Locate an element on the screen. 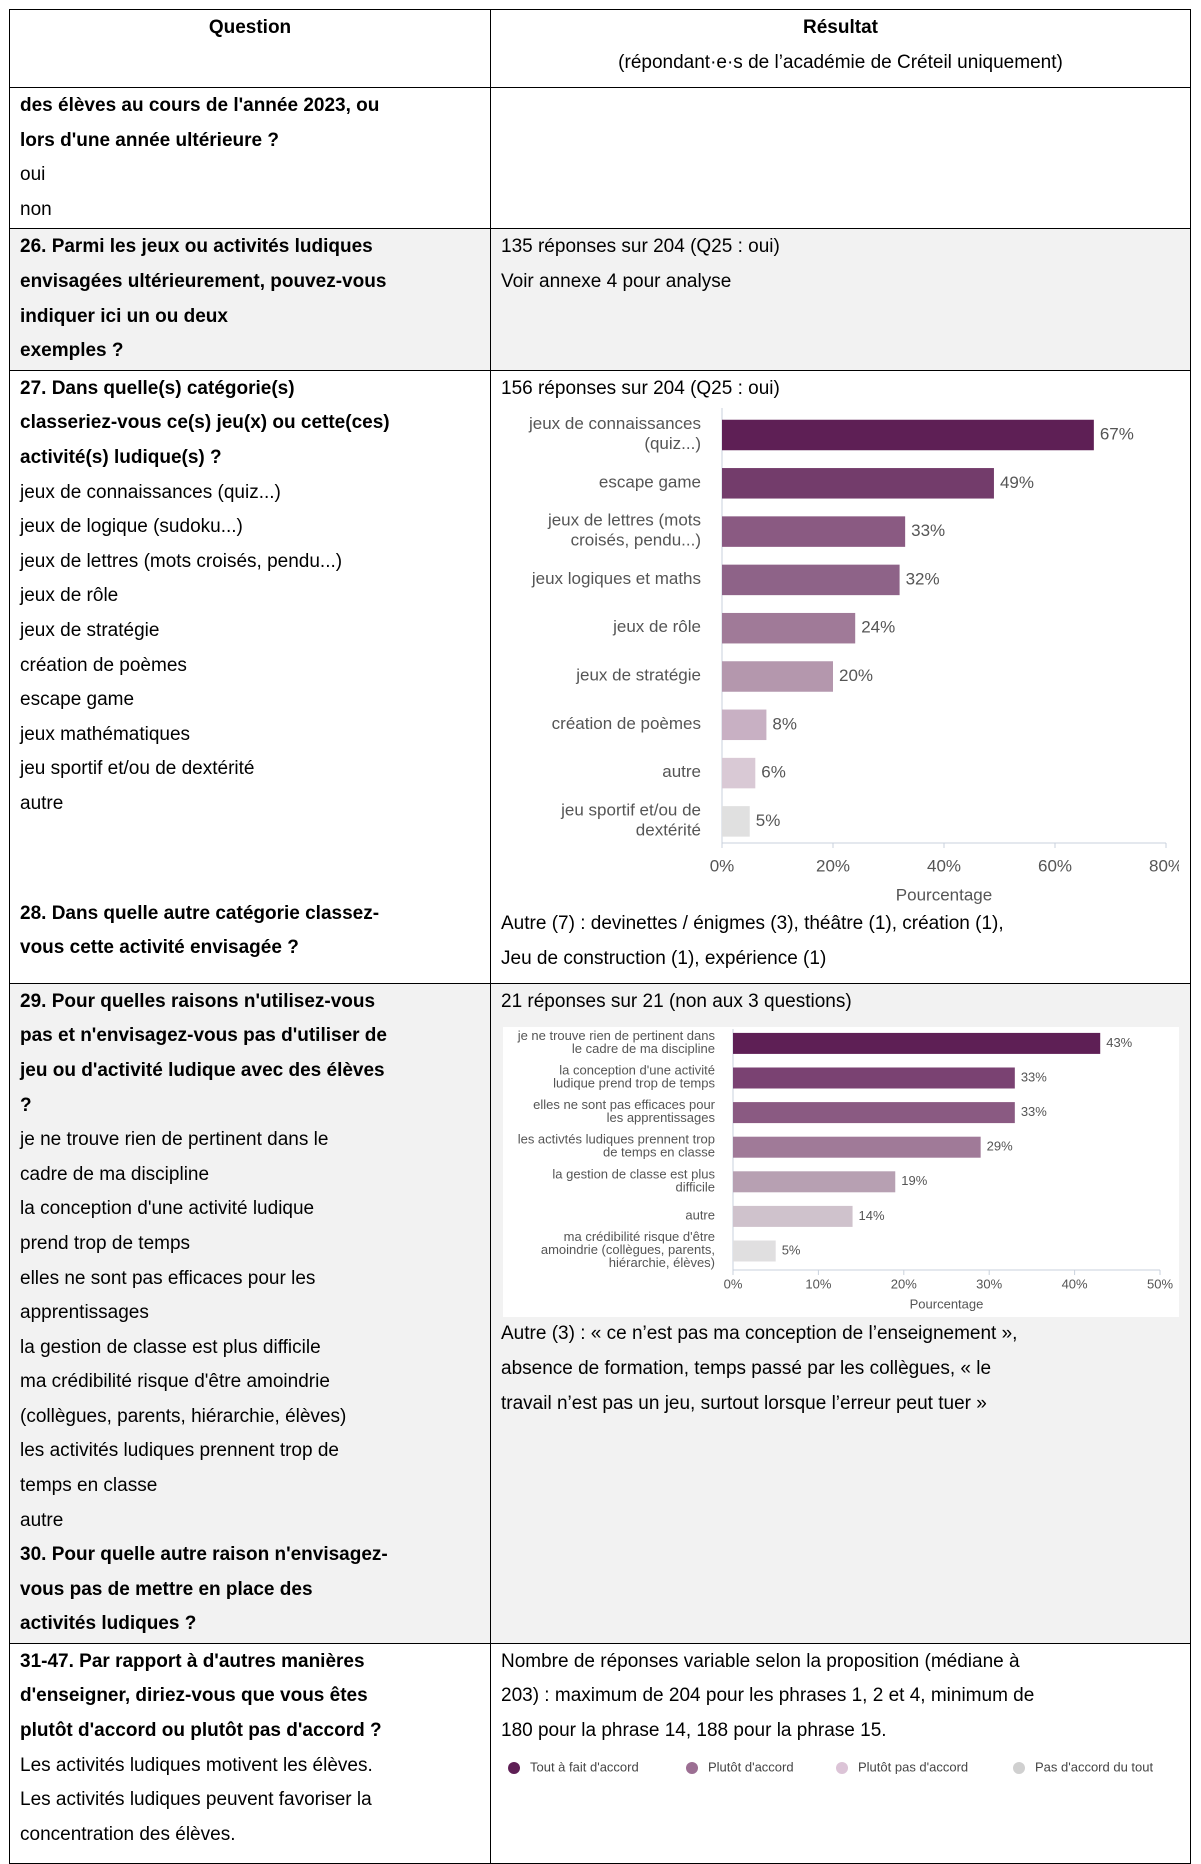 Image resolution: width=1201 pixels, height=1864 pixels. x-tick-label: 40% is located at coordinates (944, 866).